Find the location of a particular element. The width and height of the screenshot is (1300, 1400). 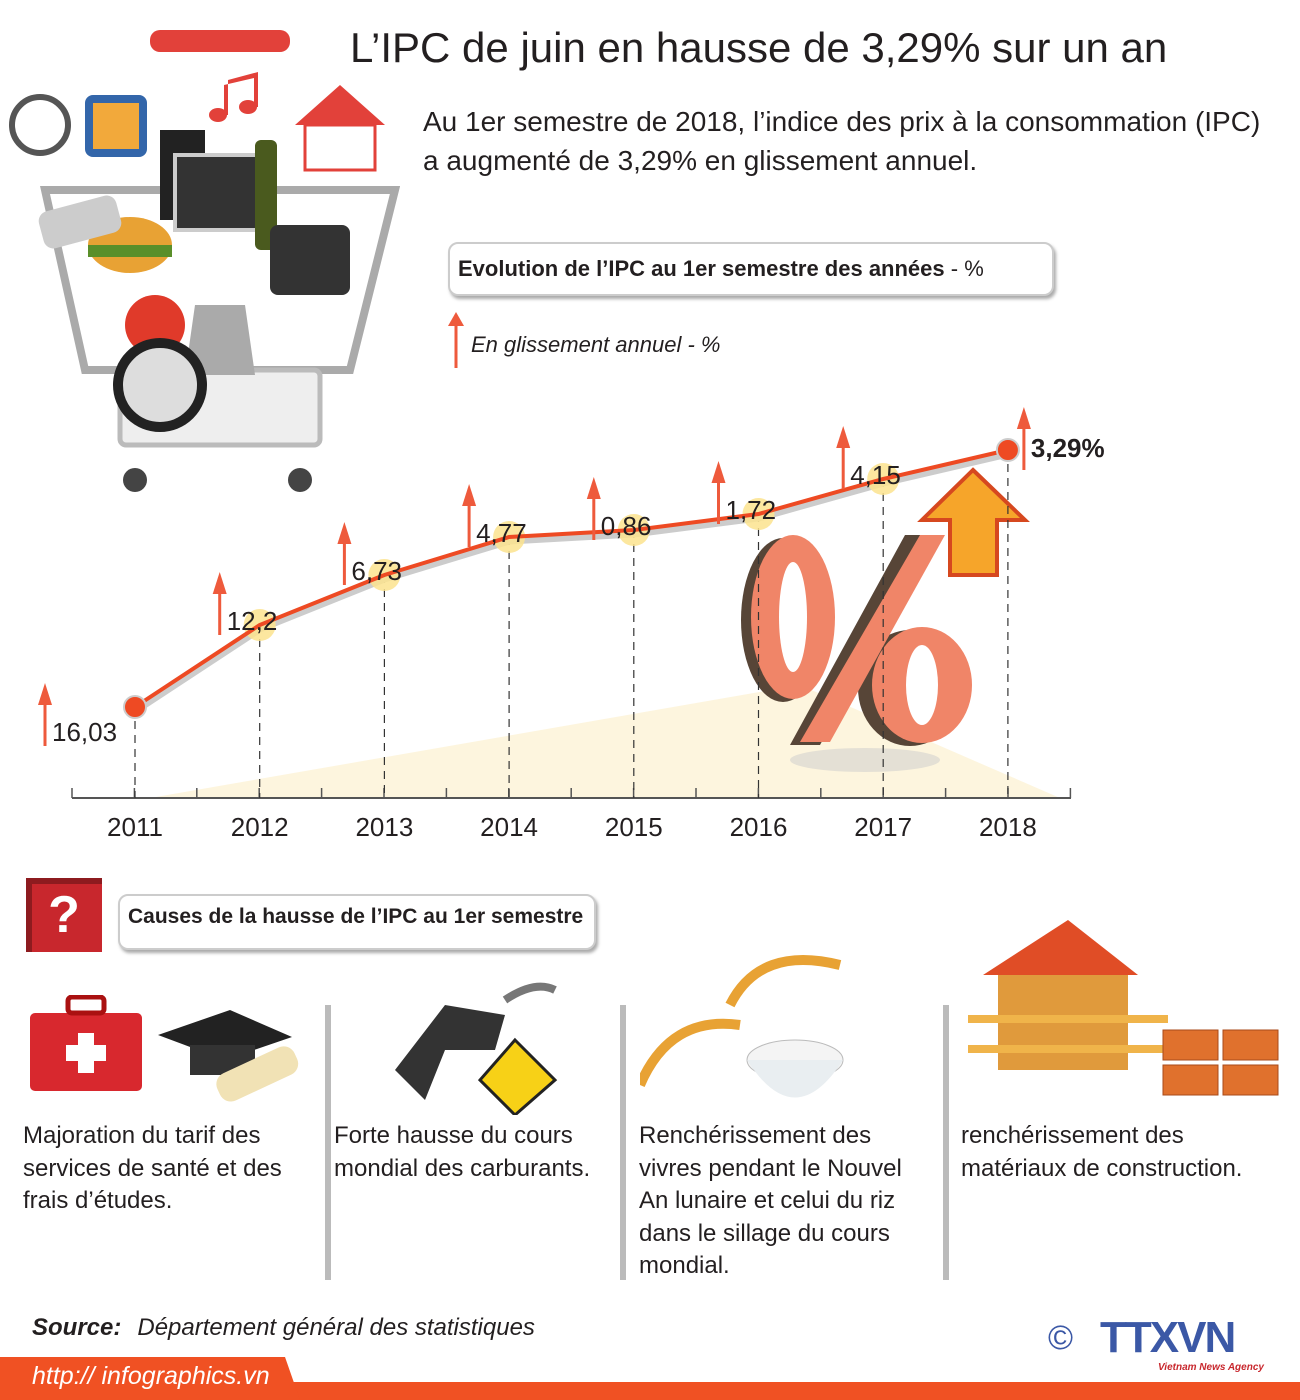

legend: En glissement annuel - % is located at coordinates (582, 344).